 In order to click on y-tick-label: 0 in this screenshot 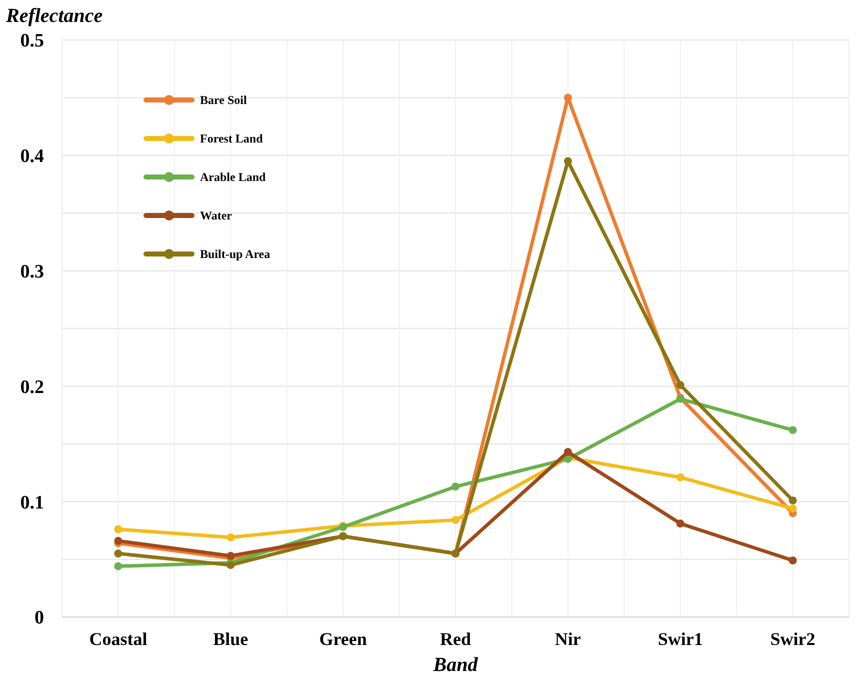, I will do `click(39, 618)`.